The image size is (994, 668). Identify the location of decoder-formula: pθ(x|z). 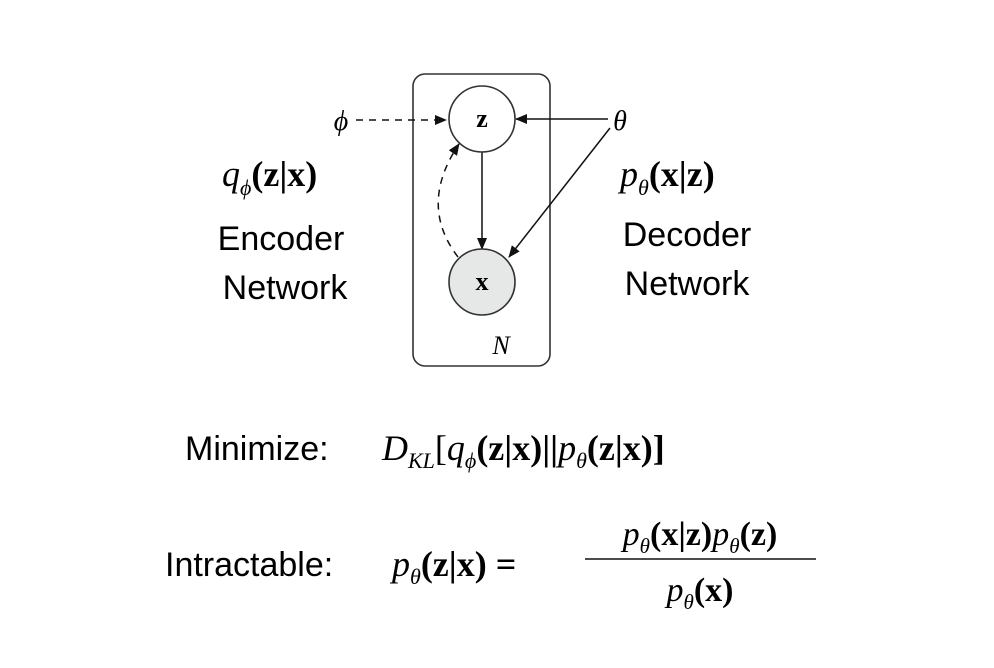
(666, 177).